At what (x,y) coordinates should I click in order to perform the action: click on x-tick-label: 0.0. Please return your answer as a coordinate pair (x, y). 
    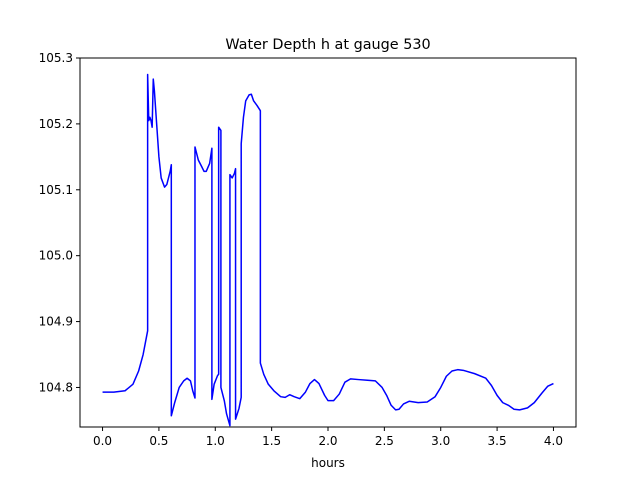
    Looking at the image, I should click on (102, 441).